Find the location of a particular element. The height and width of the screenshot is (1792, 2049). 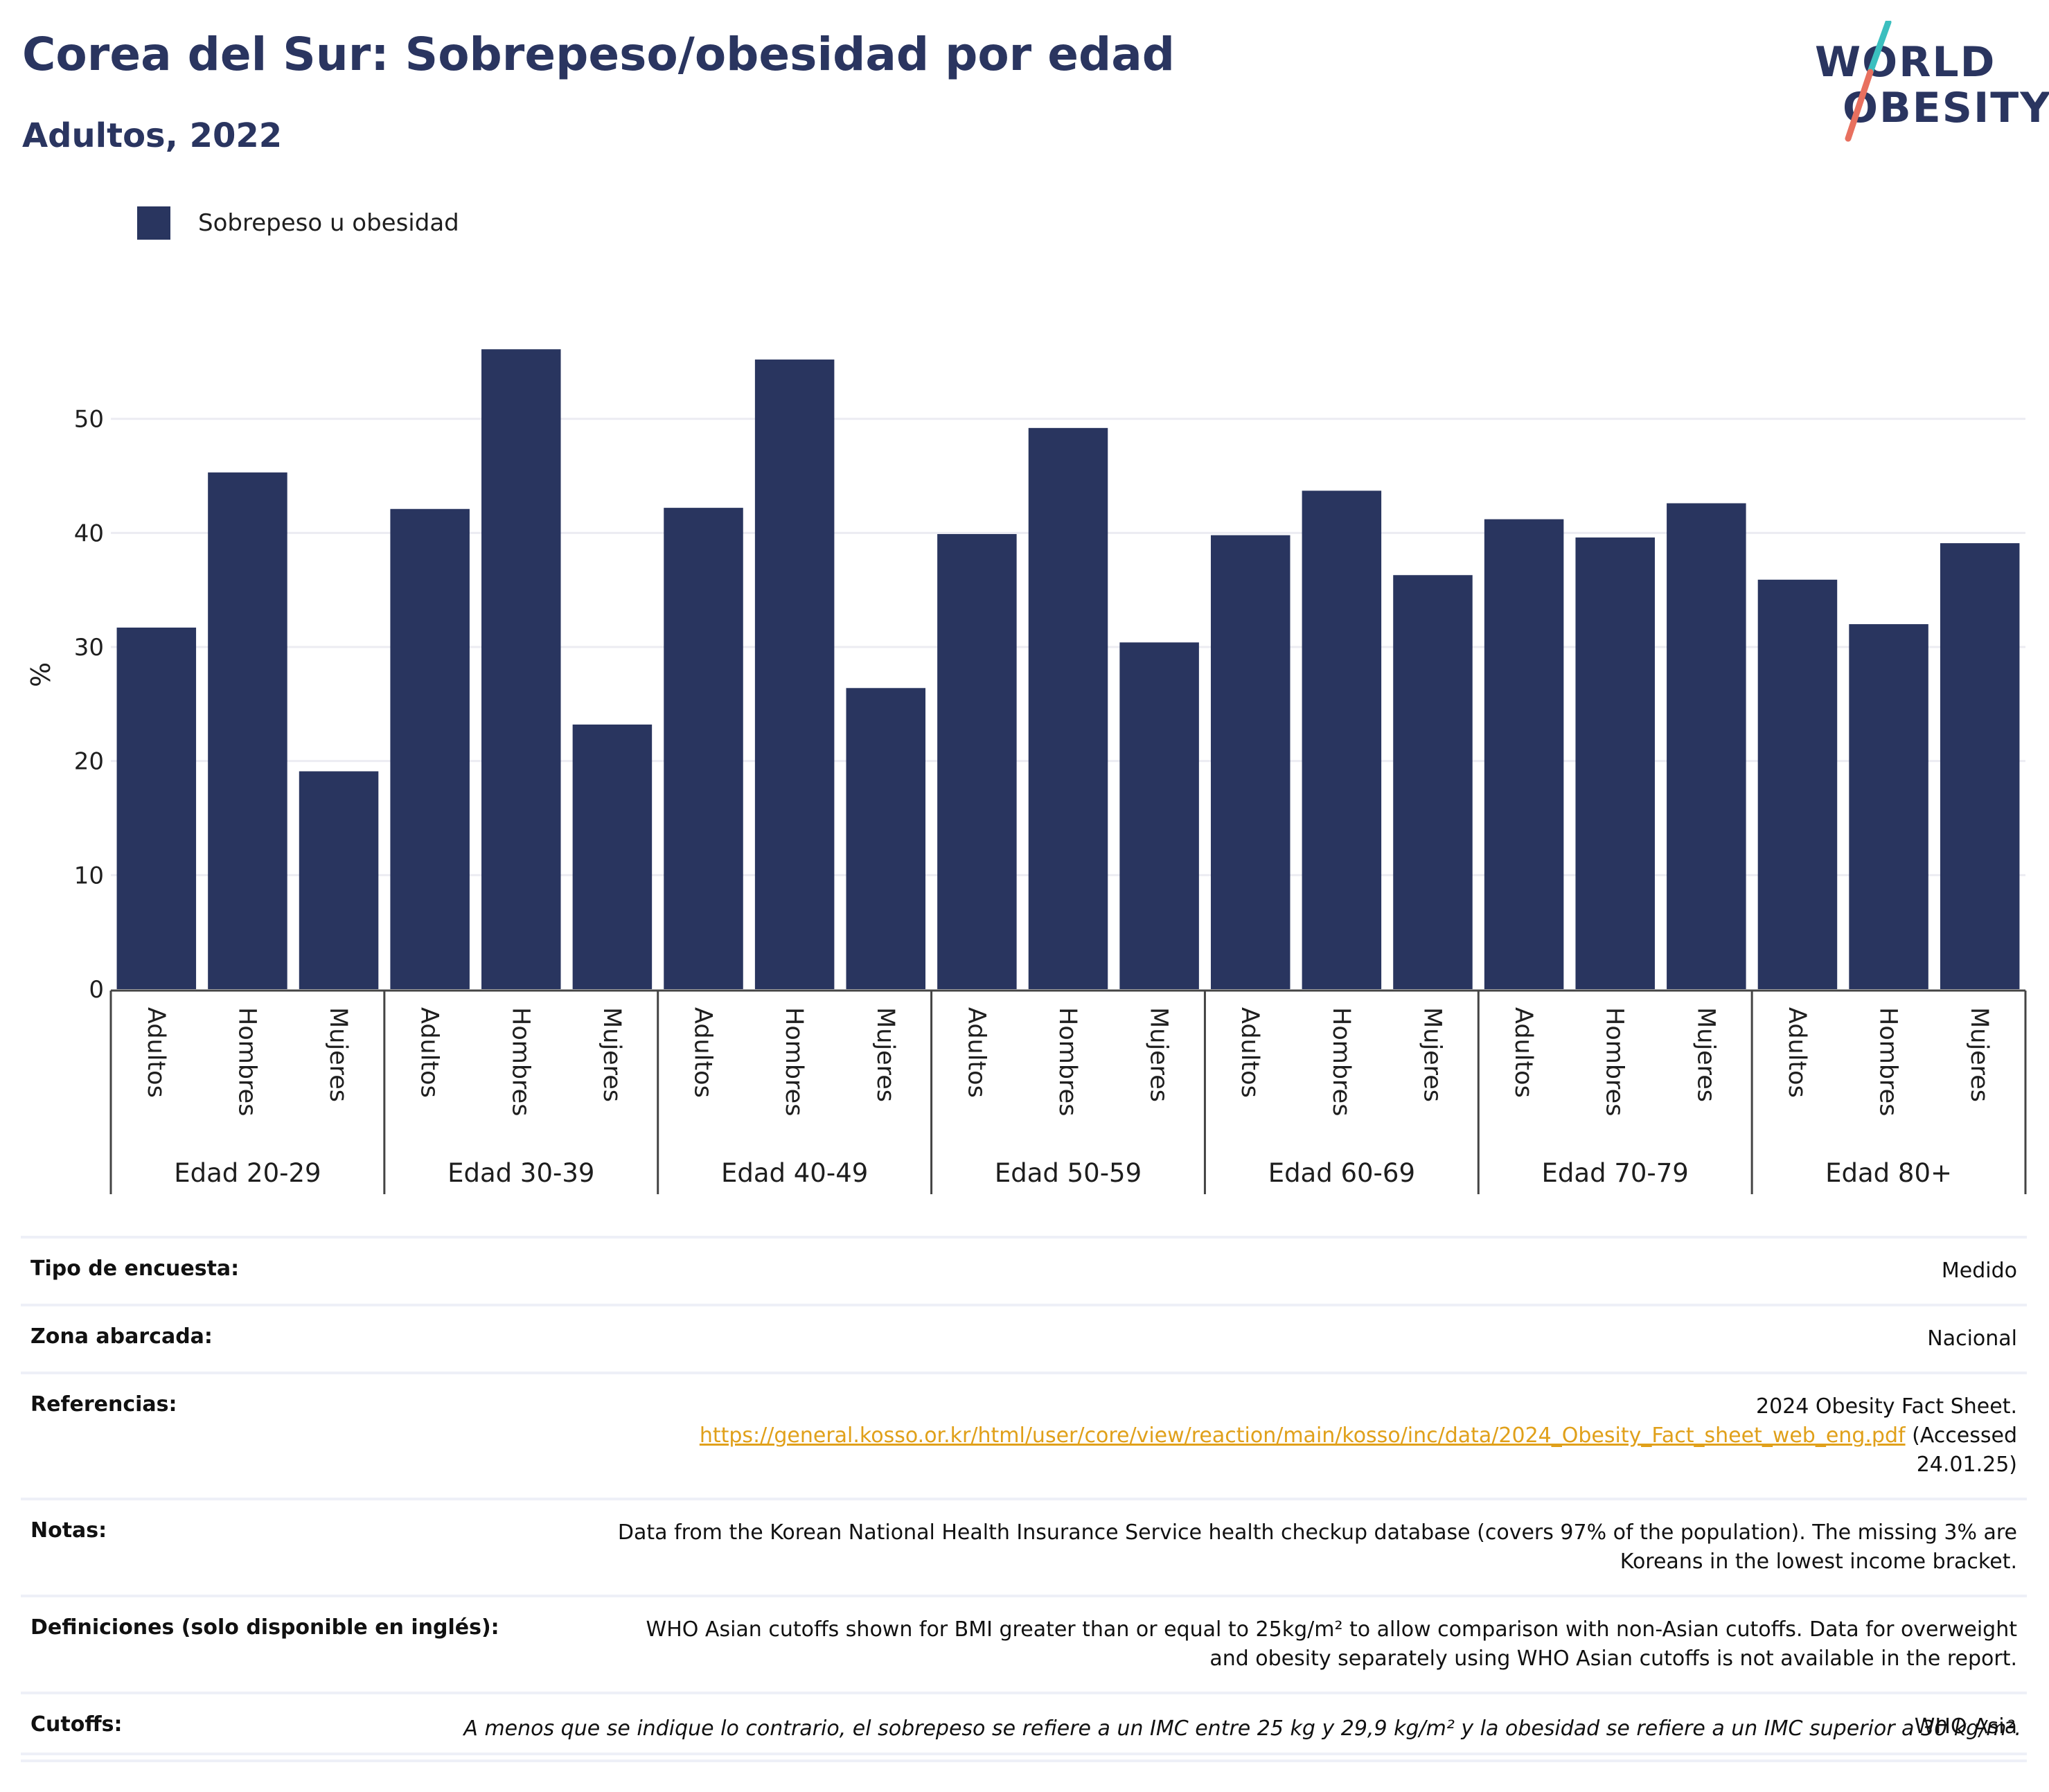

y-tick-label: 40 is located at coordinates (89, 533).